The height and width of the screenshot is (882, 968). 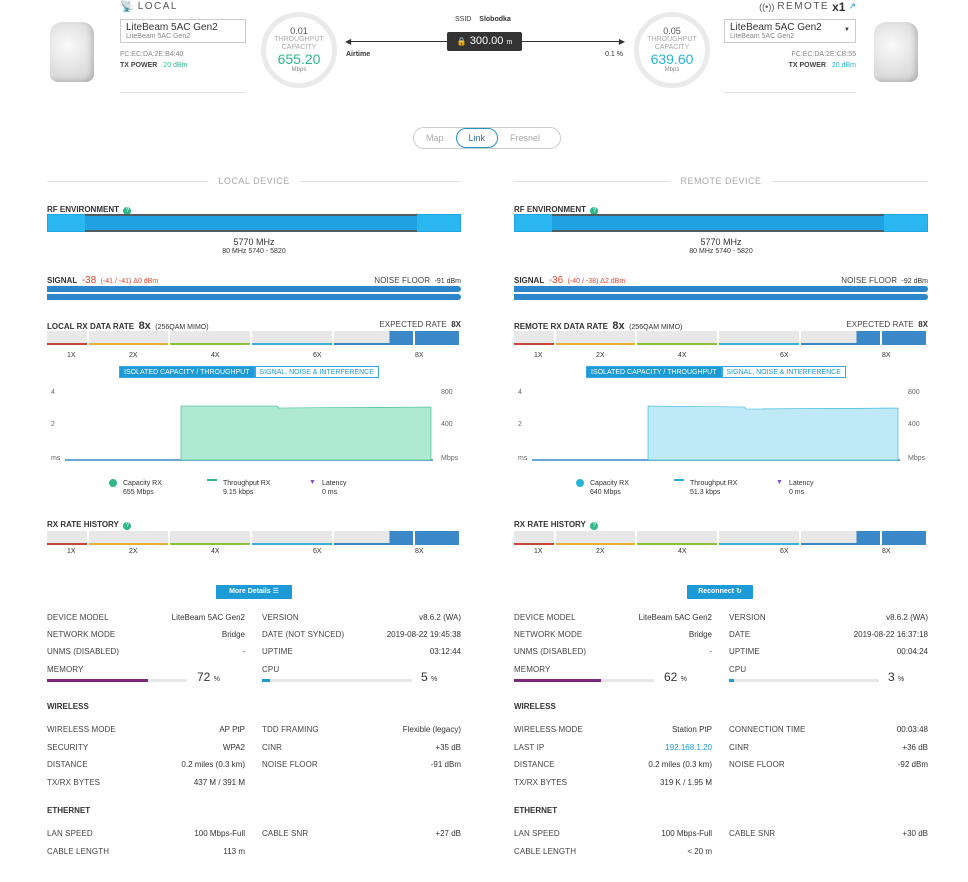 I want to click on local-info-value: LiteBeam 5AC Gen2, so click(x=208, y=617).